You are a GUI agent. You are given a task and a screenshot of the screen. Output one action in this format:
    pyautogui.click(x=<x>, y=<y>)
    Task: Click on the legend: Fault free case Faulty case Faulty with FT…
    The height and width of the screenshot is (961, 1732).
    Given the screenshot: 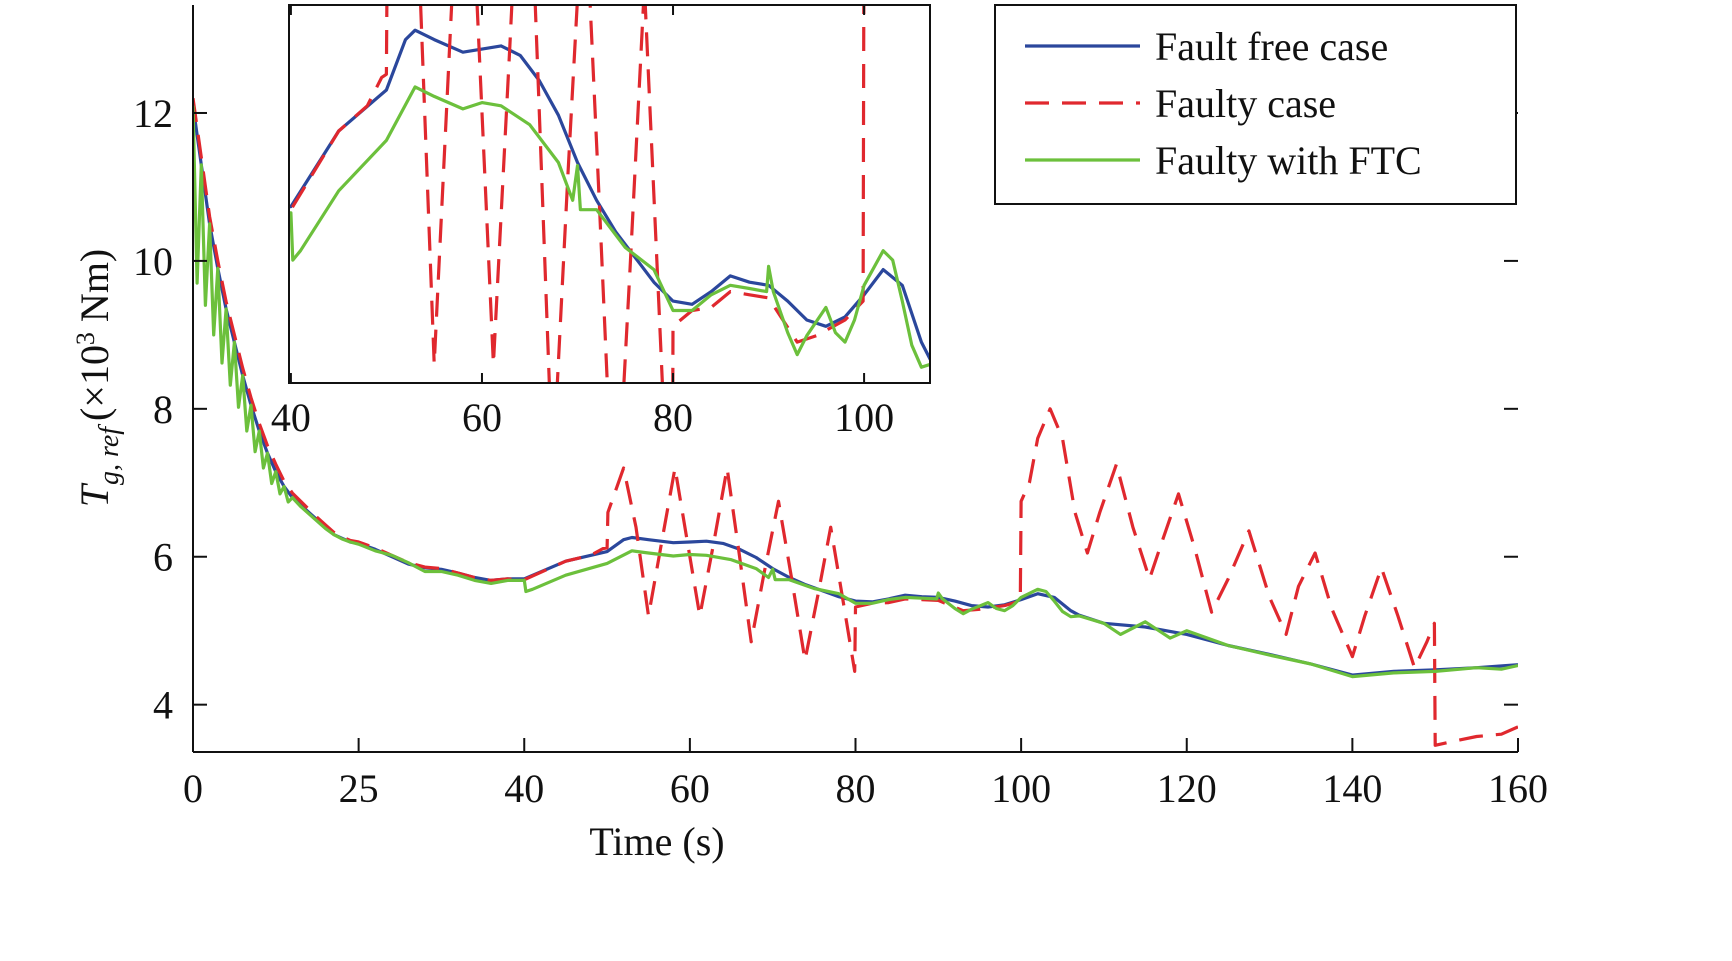 What is the action you would take?
    pyautogui.click(x=1255, y=104)
    